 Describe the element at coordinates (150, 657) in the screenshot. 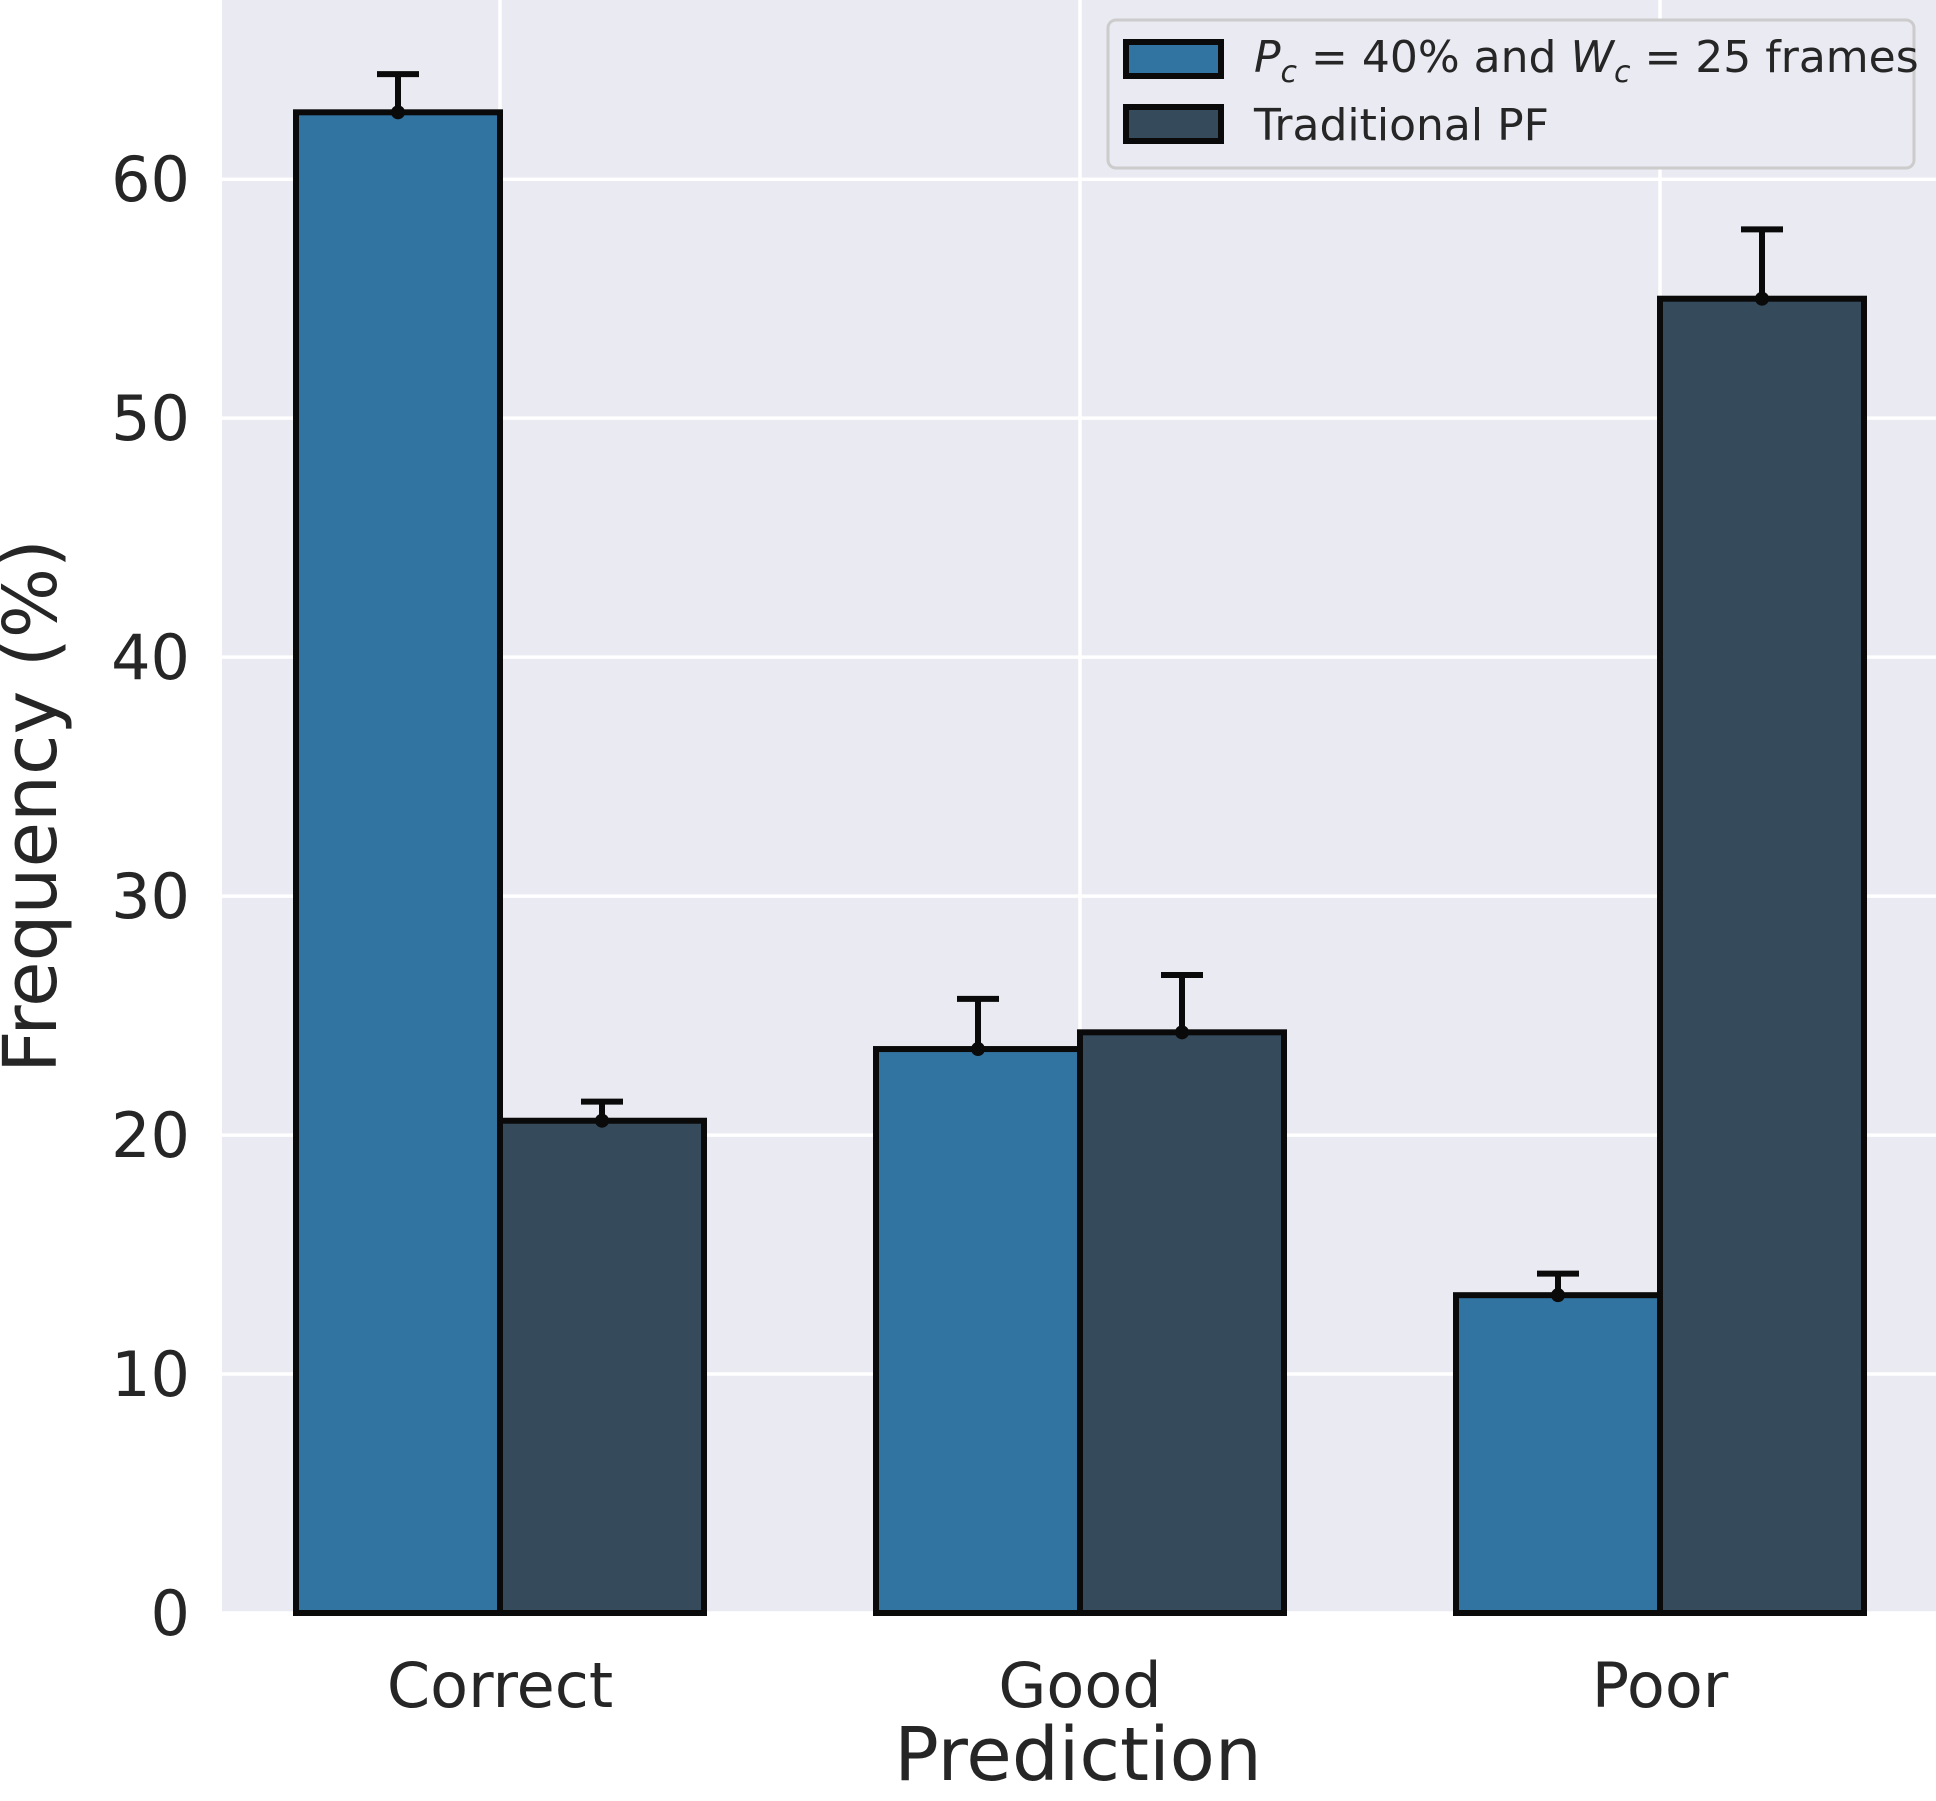

I see `y-tick-label-40: 40` at that location.